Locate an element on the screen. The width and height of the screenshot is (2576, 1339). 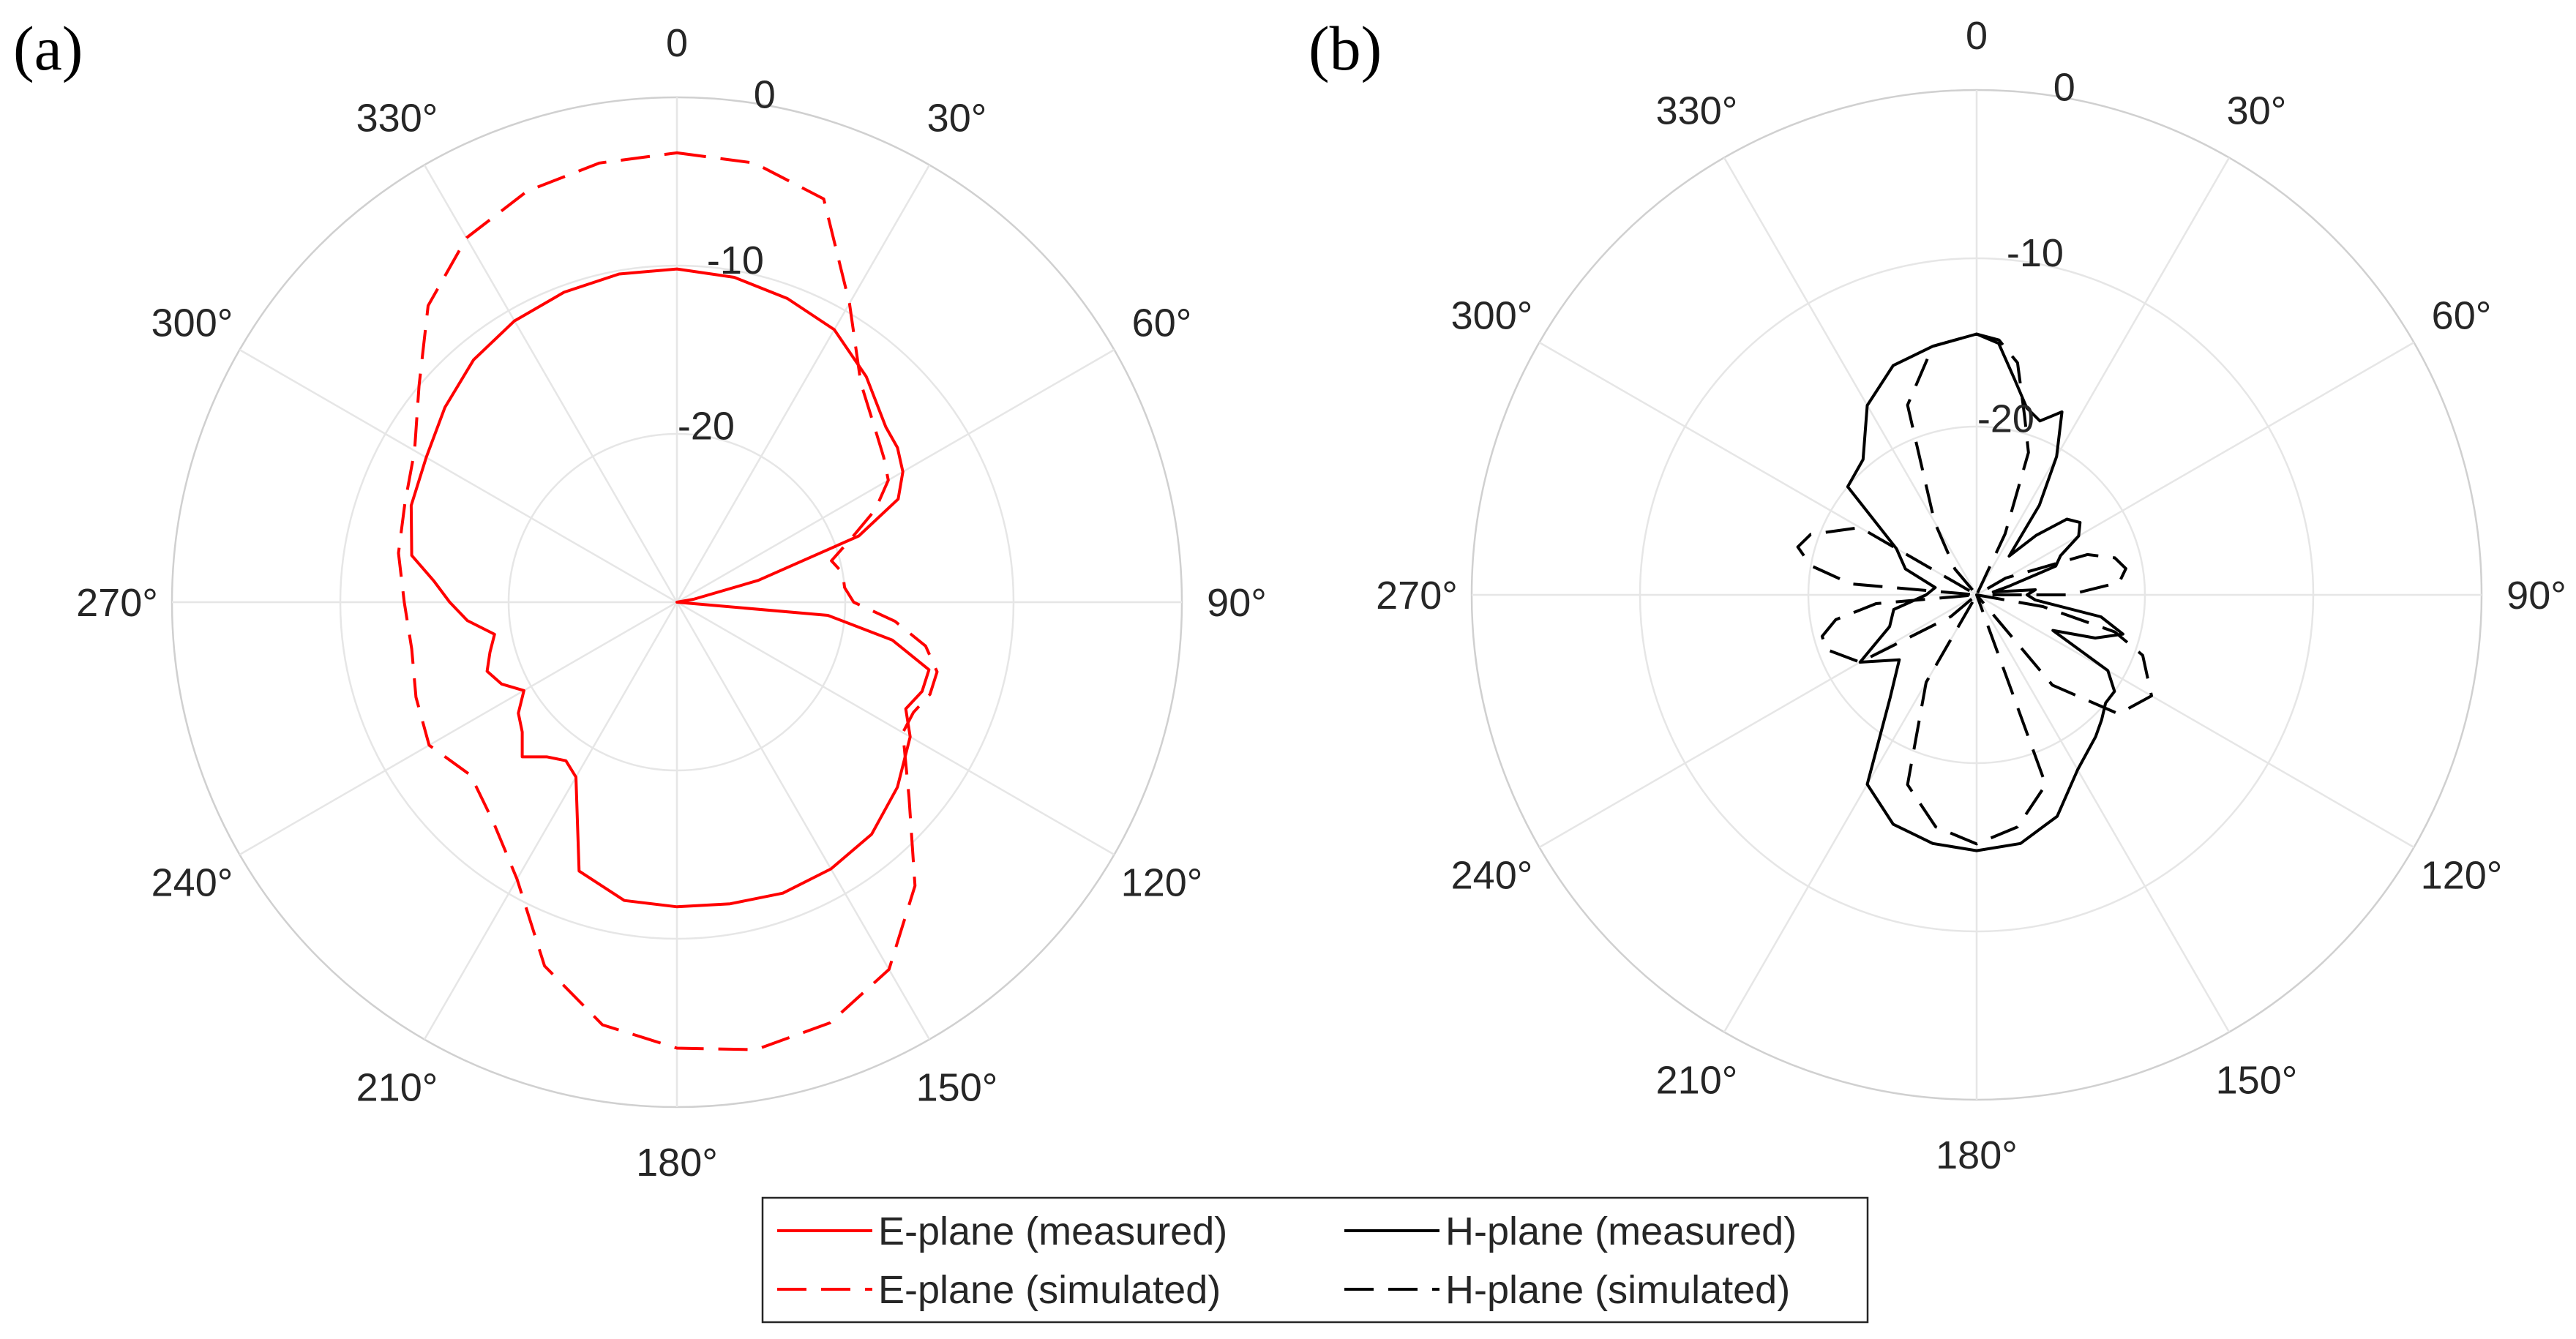
series-e-plane-measured is located at coordinates (670, 588).